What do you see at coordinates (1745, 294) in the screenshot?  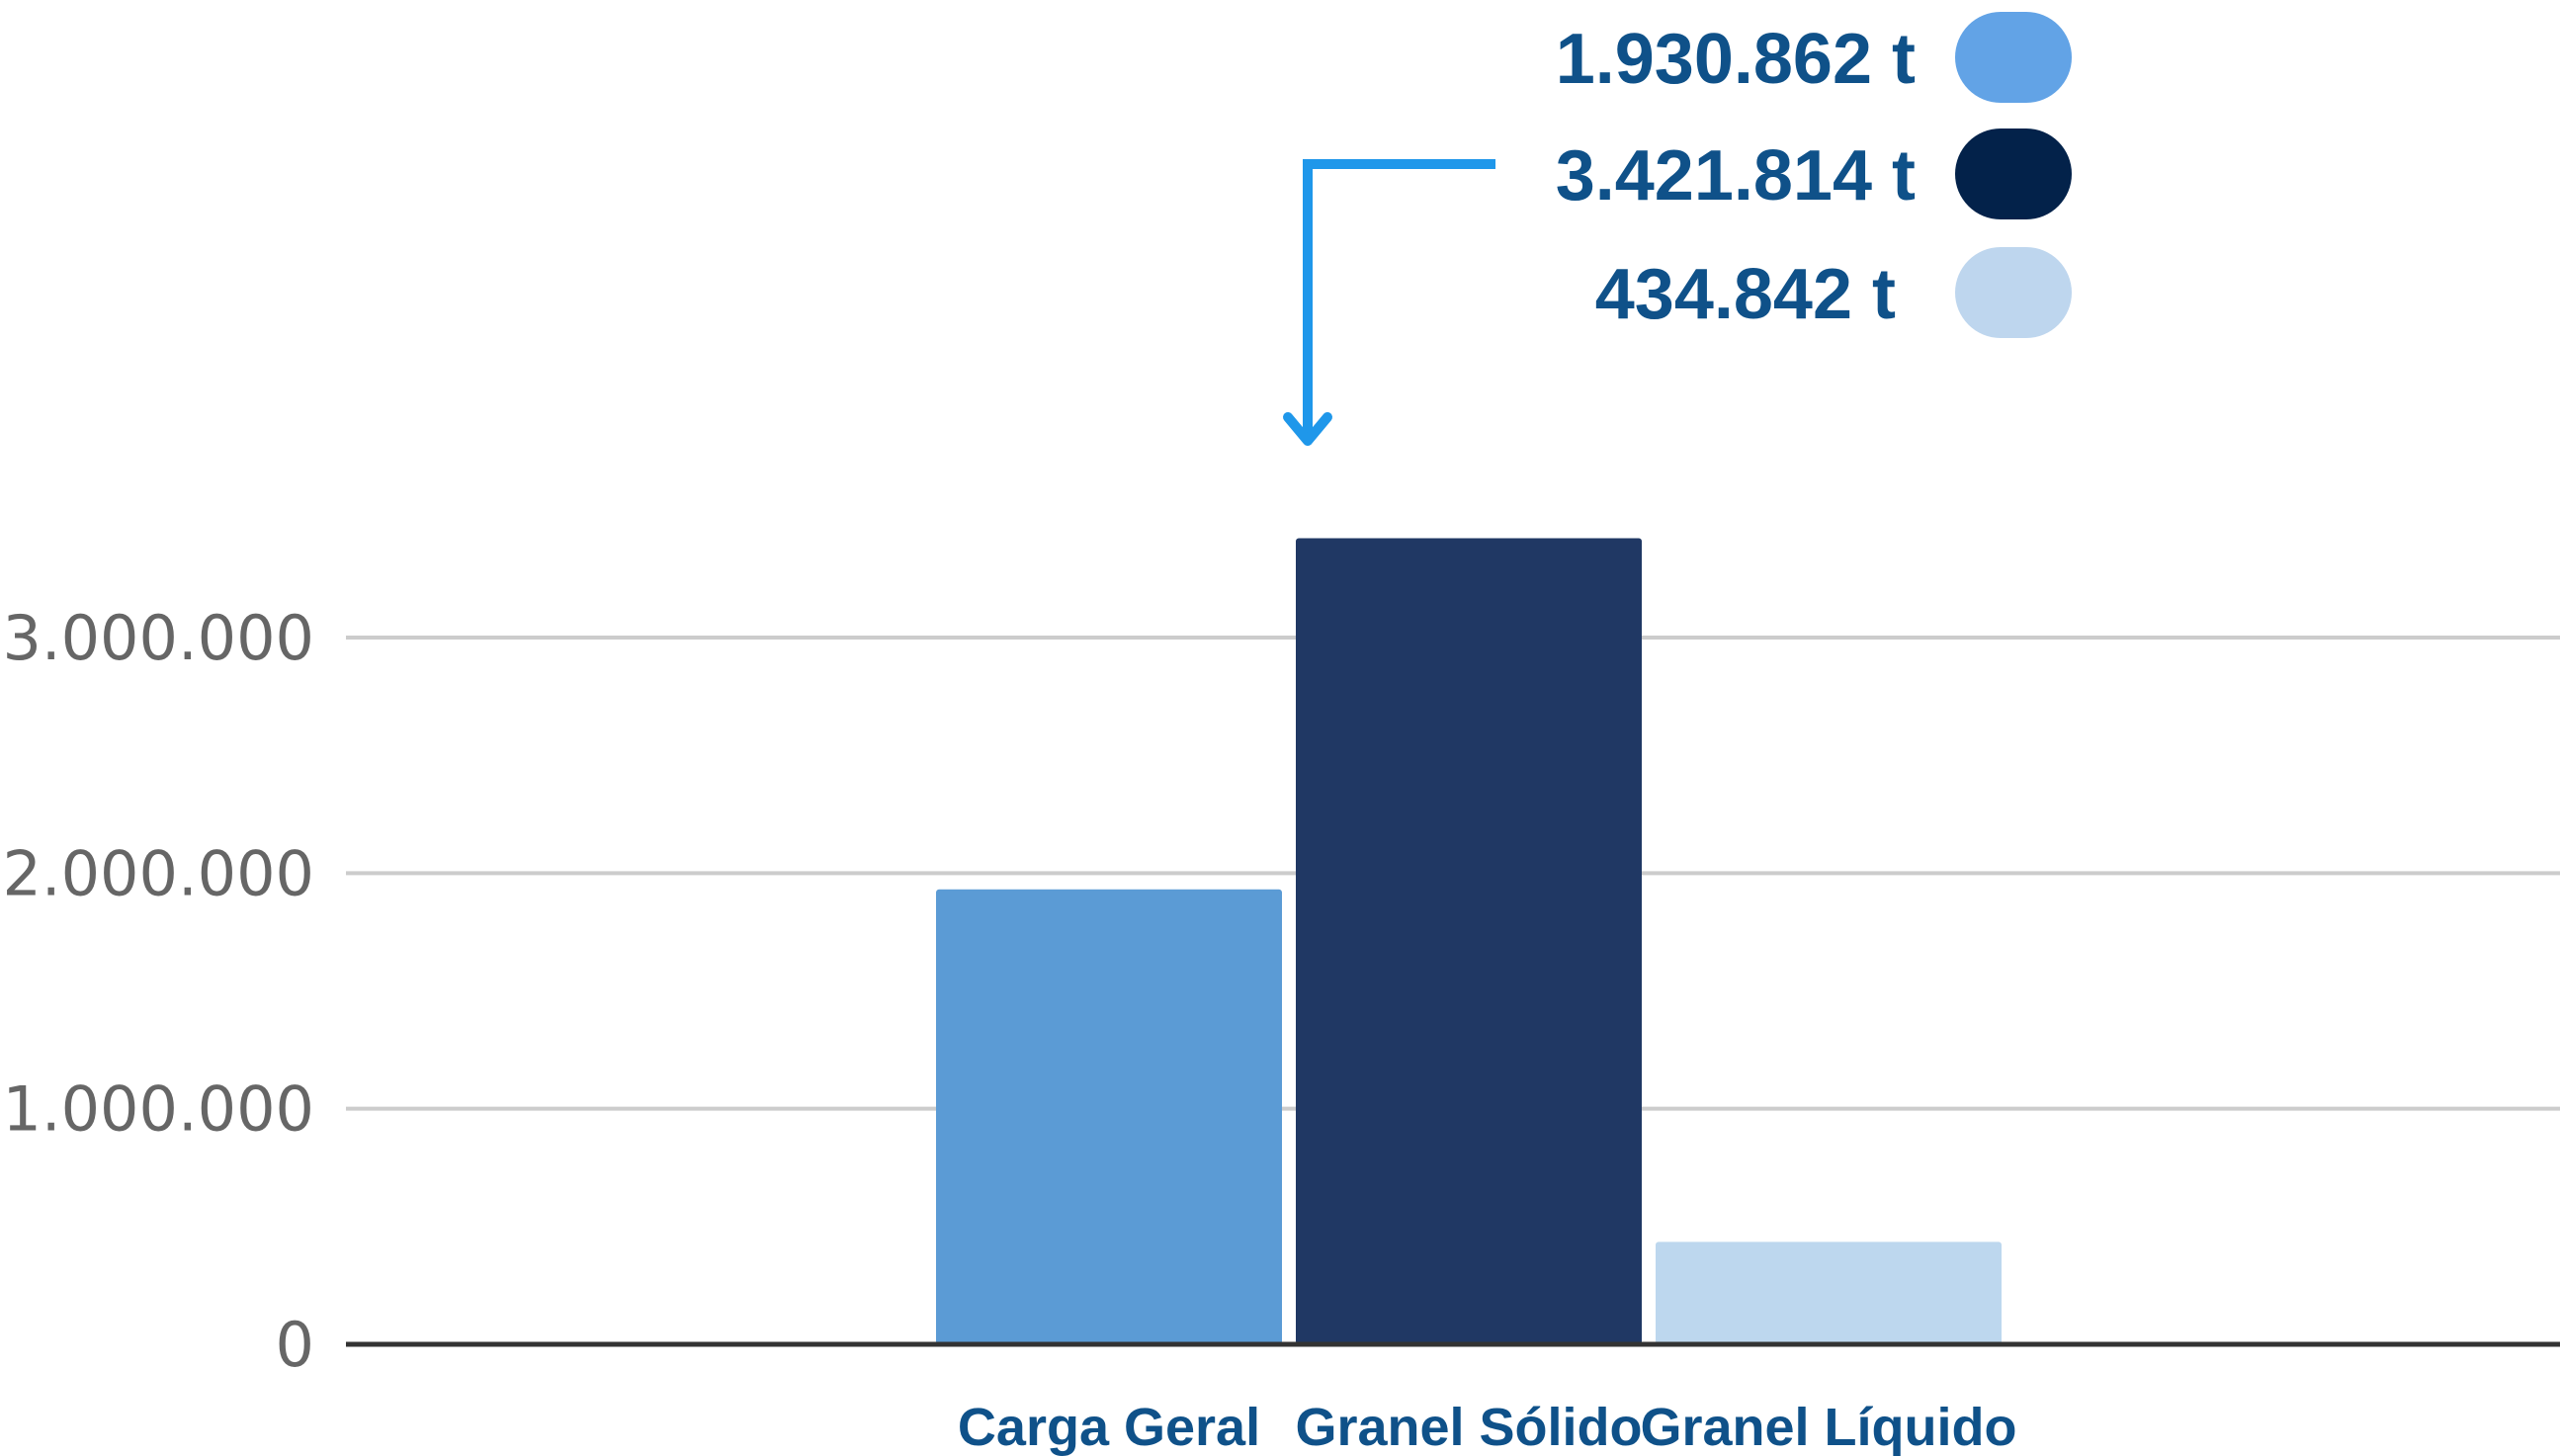 I see `legend-value-label: 434.842 t` at bounding box center [1745, 294].